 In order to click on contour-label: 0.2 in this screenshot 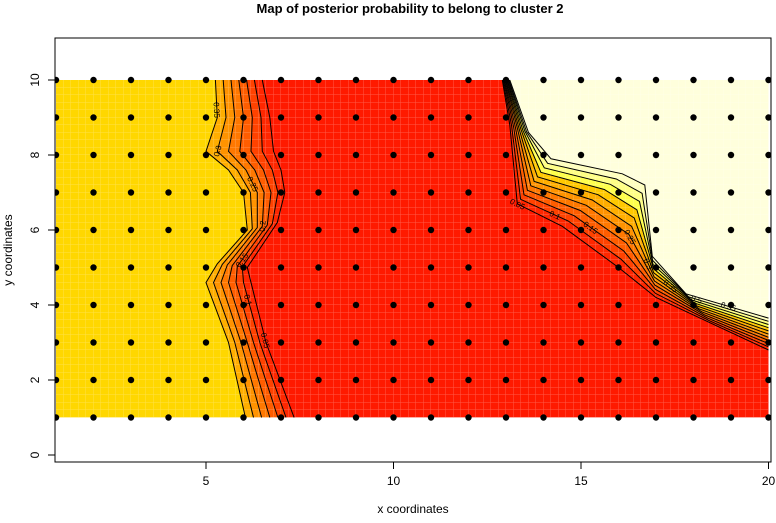, I will do `click(263, 226)`.